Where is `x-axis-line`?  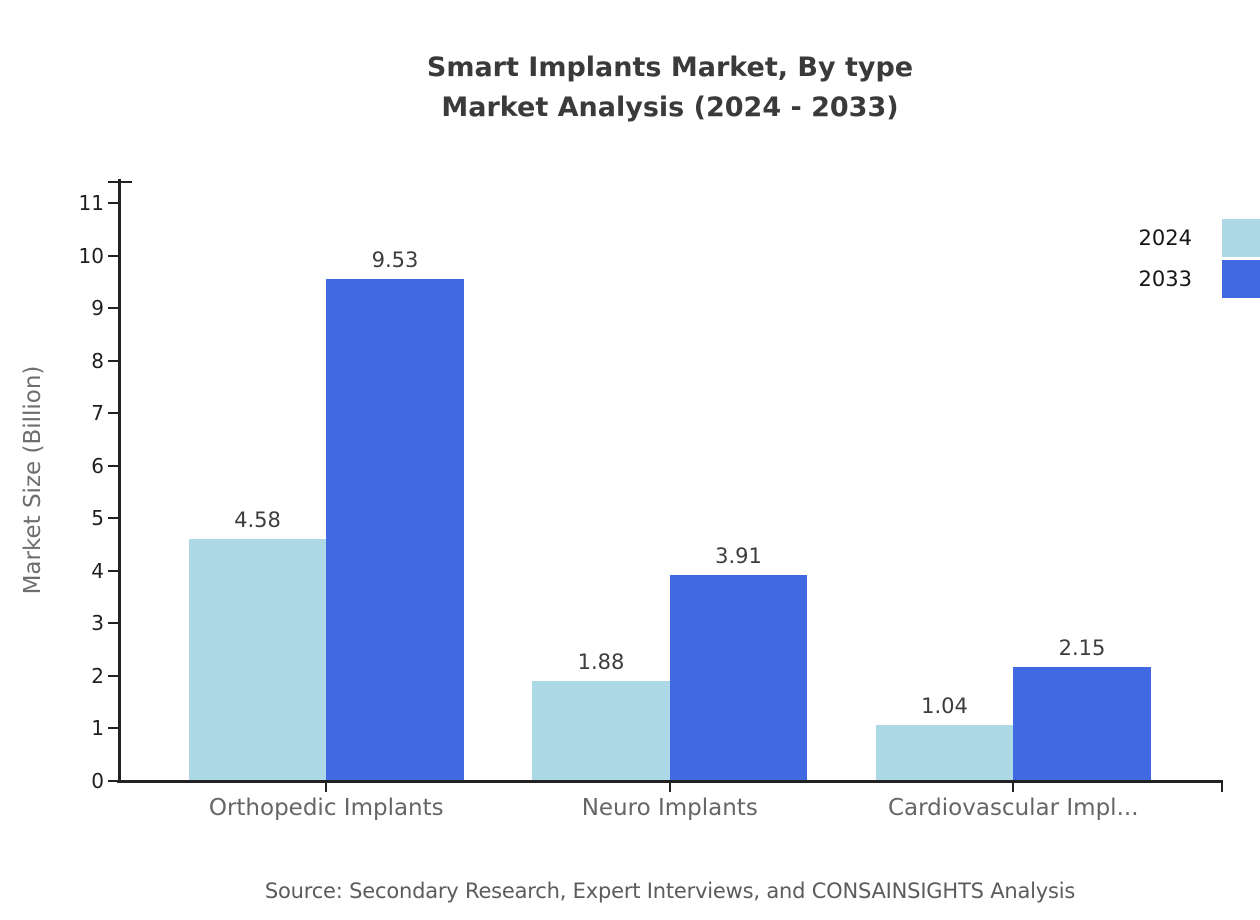 x-axis-line is located at coordinates (670, 781).